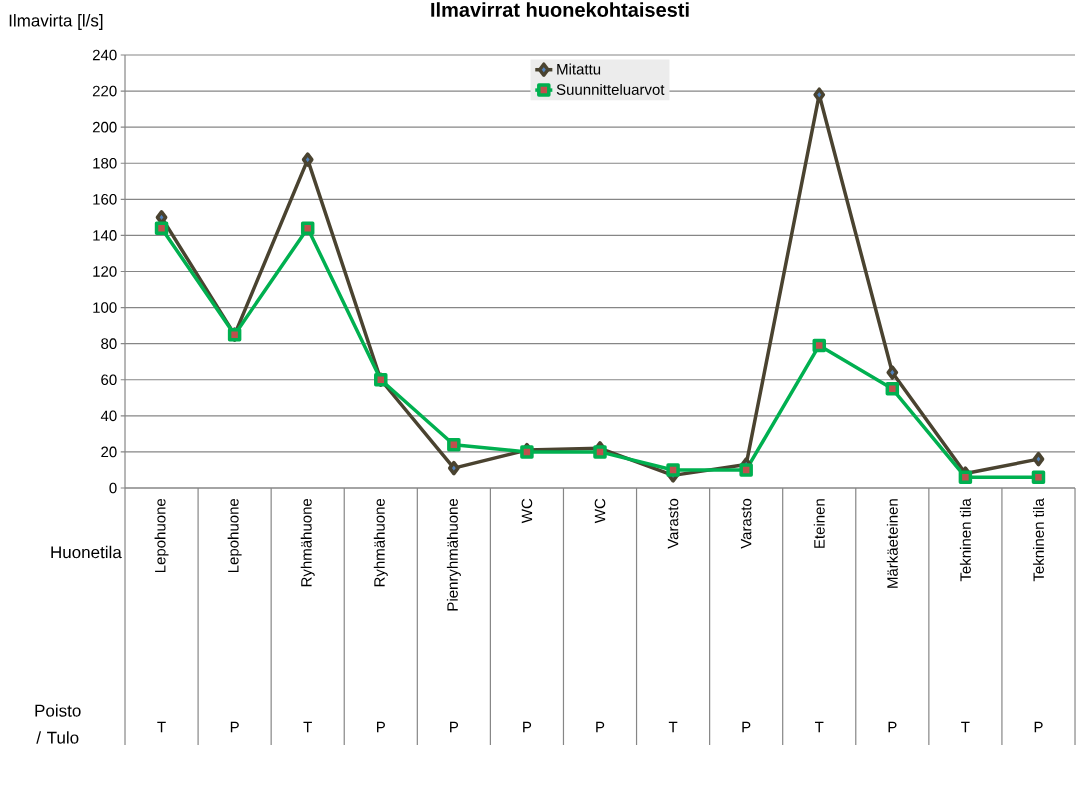 This screenshot has width=1084, height=798. What do you see at coordinates (104, 55) in the screenshot?
I see `y-tick-label: 240` at bounding box center [104, 55].